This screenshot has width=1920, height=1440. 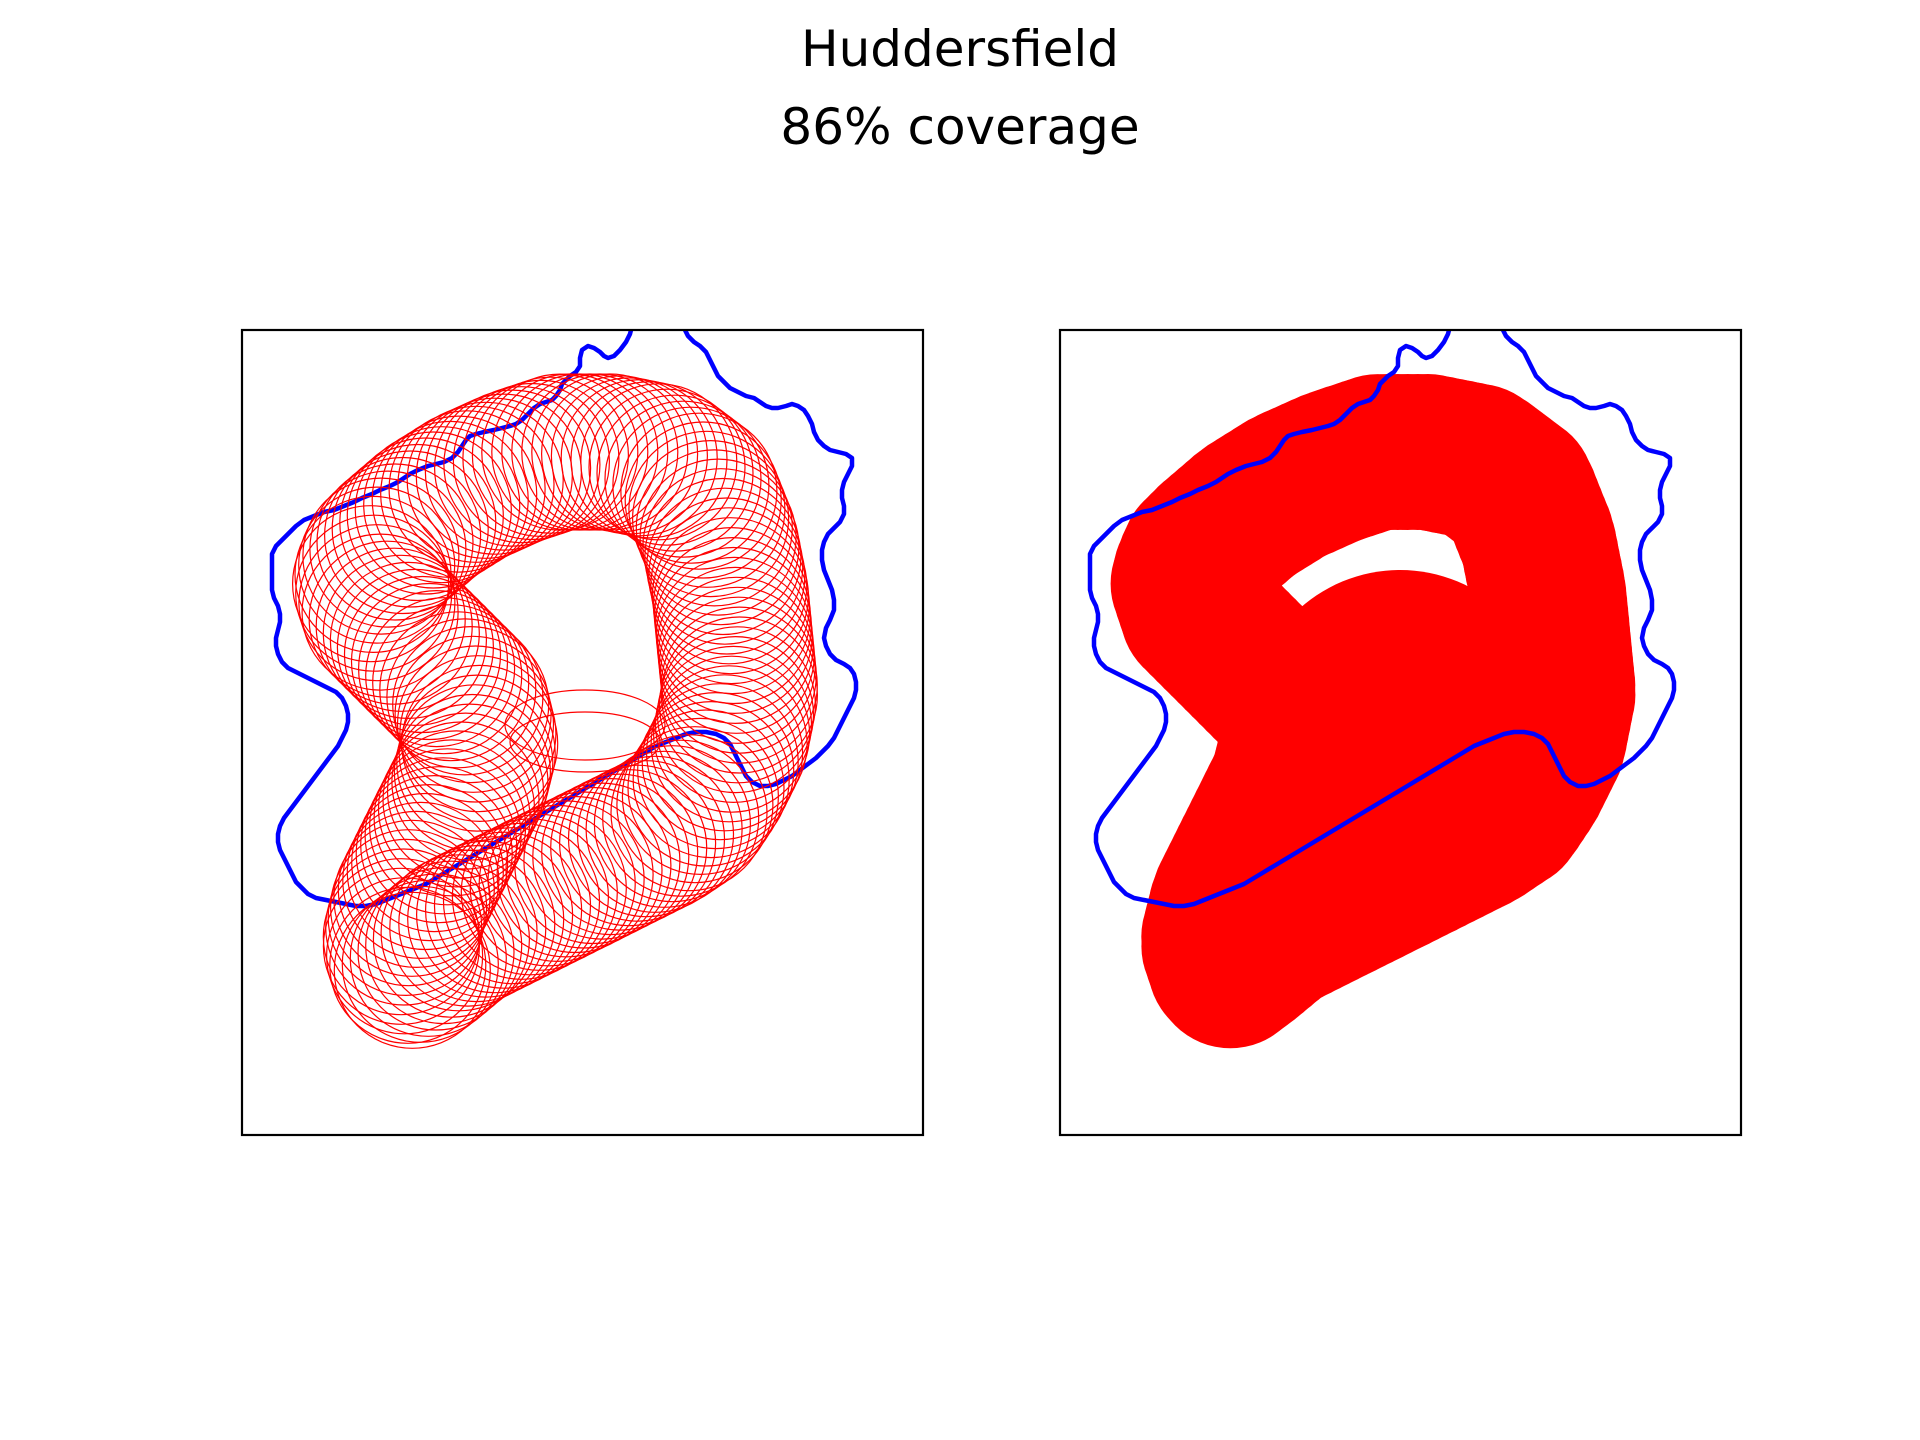 What do you see at coordinates (1205, 549) in the screenshot?
I see `coverage-disc` at bounding box center [1205, 549].